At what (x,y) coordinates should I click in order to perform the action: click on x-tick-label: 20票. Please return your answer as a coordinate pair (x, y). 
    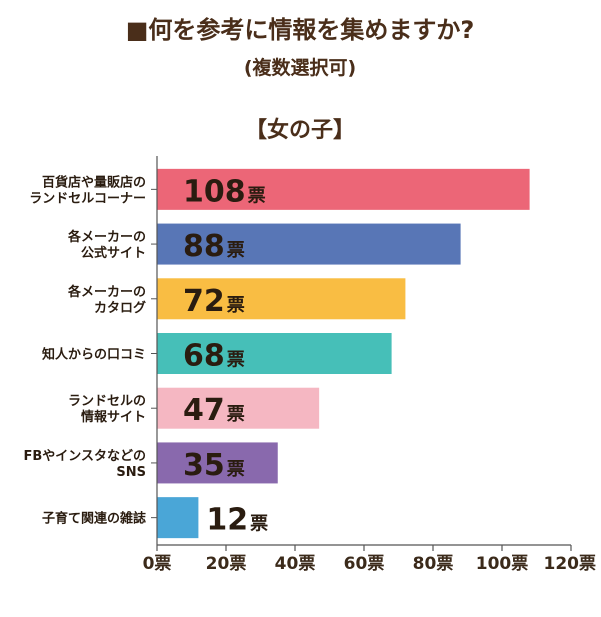
    Looking at the image, I should click on (226, 564).